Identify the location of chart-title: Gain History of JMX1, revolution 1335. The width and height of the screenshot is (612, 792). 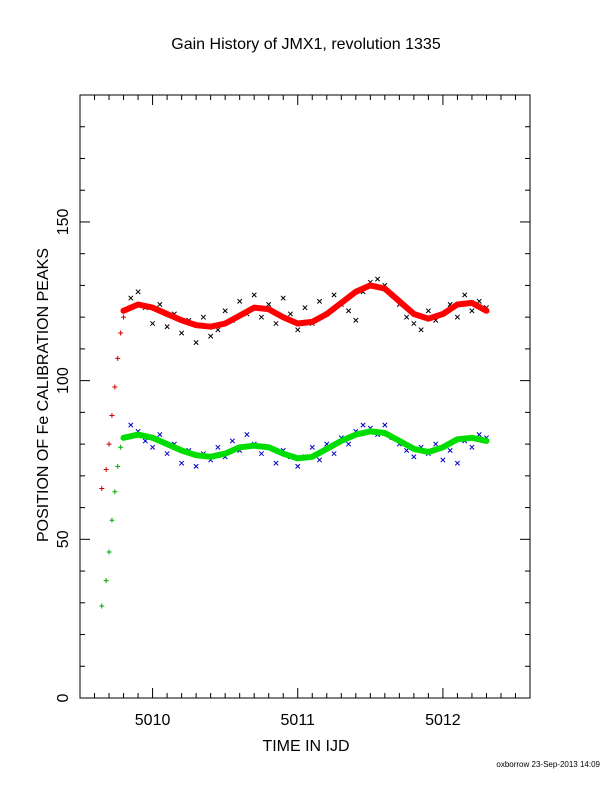
(306, 44).